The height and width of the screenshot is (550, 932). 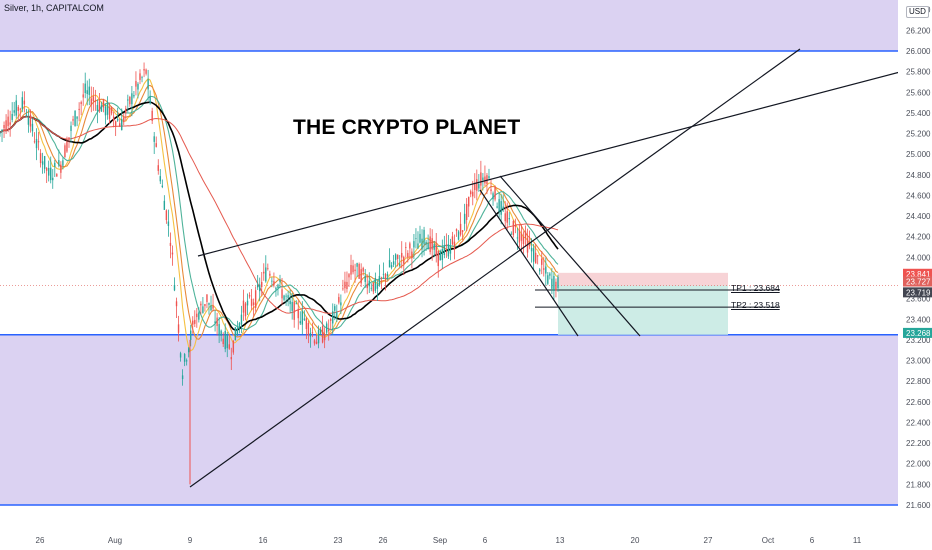 What do you see at coordinates (40, 540) in the screenshot?
I see `x-tick-label: 26` at bounding box center [40, 540].